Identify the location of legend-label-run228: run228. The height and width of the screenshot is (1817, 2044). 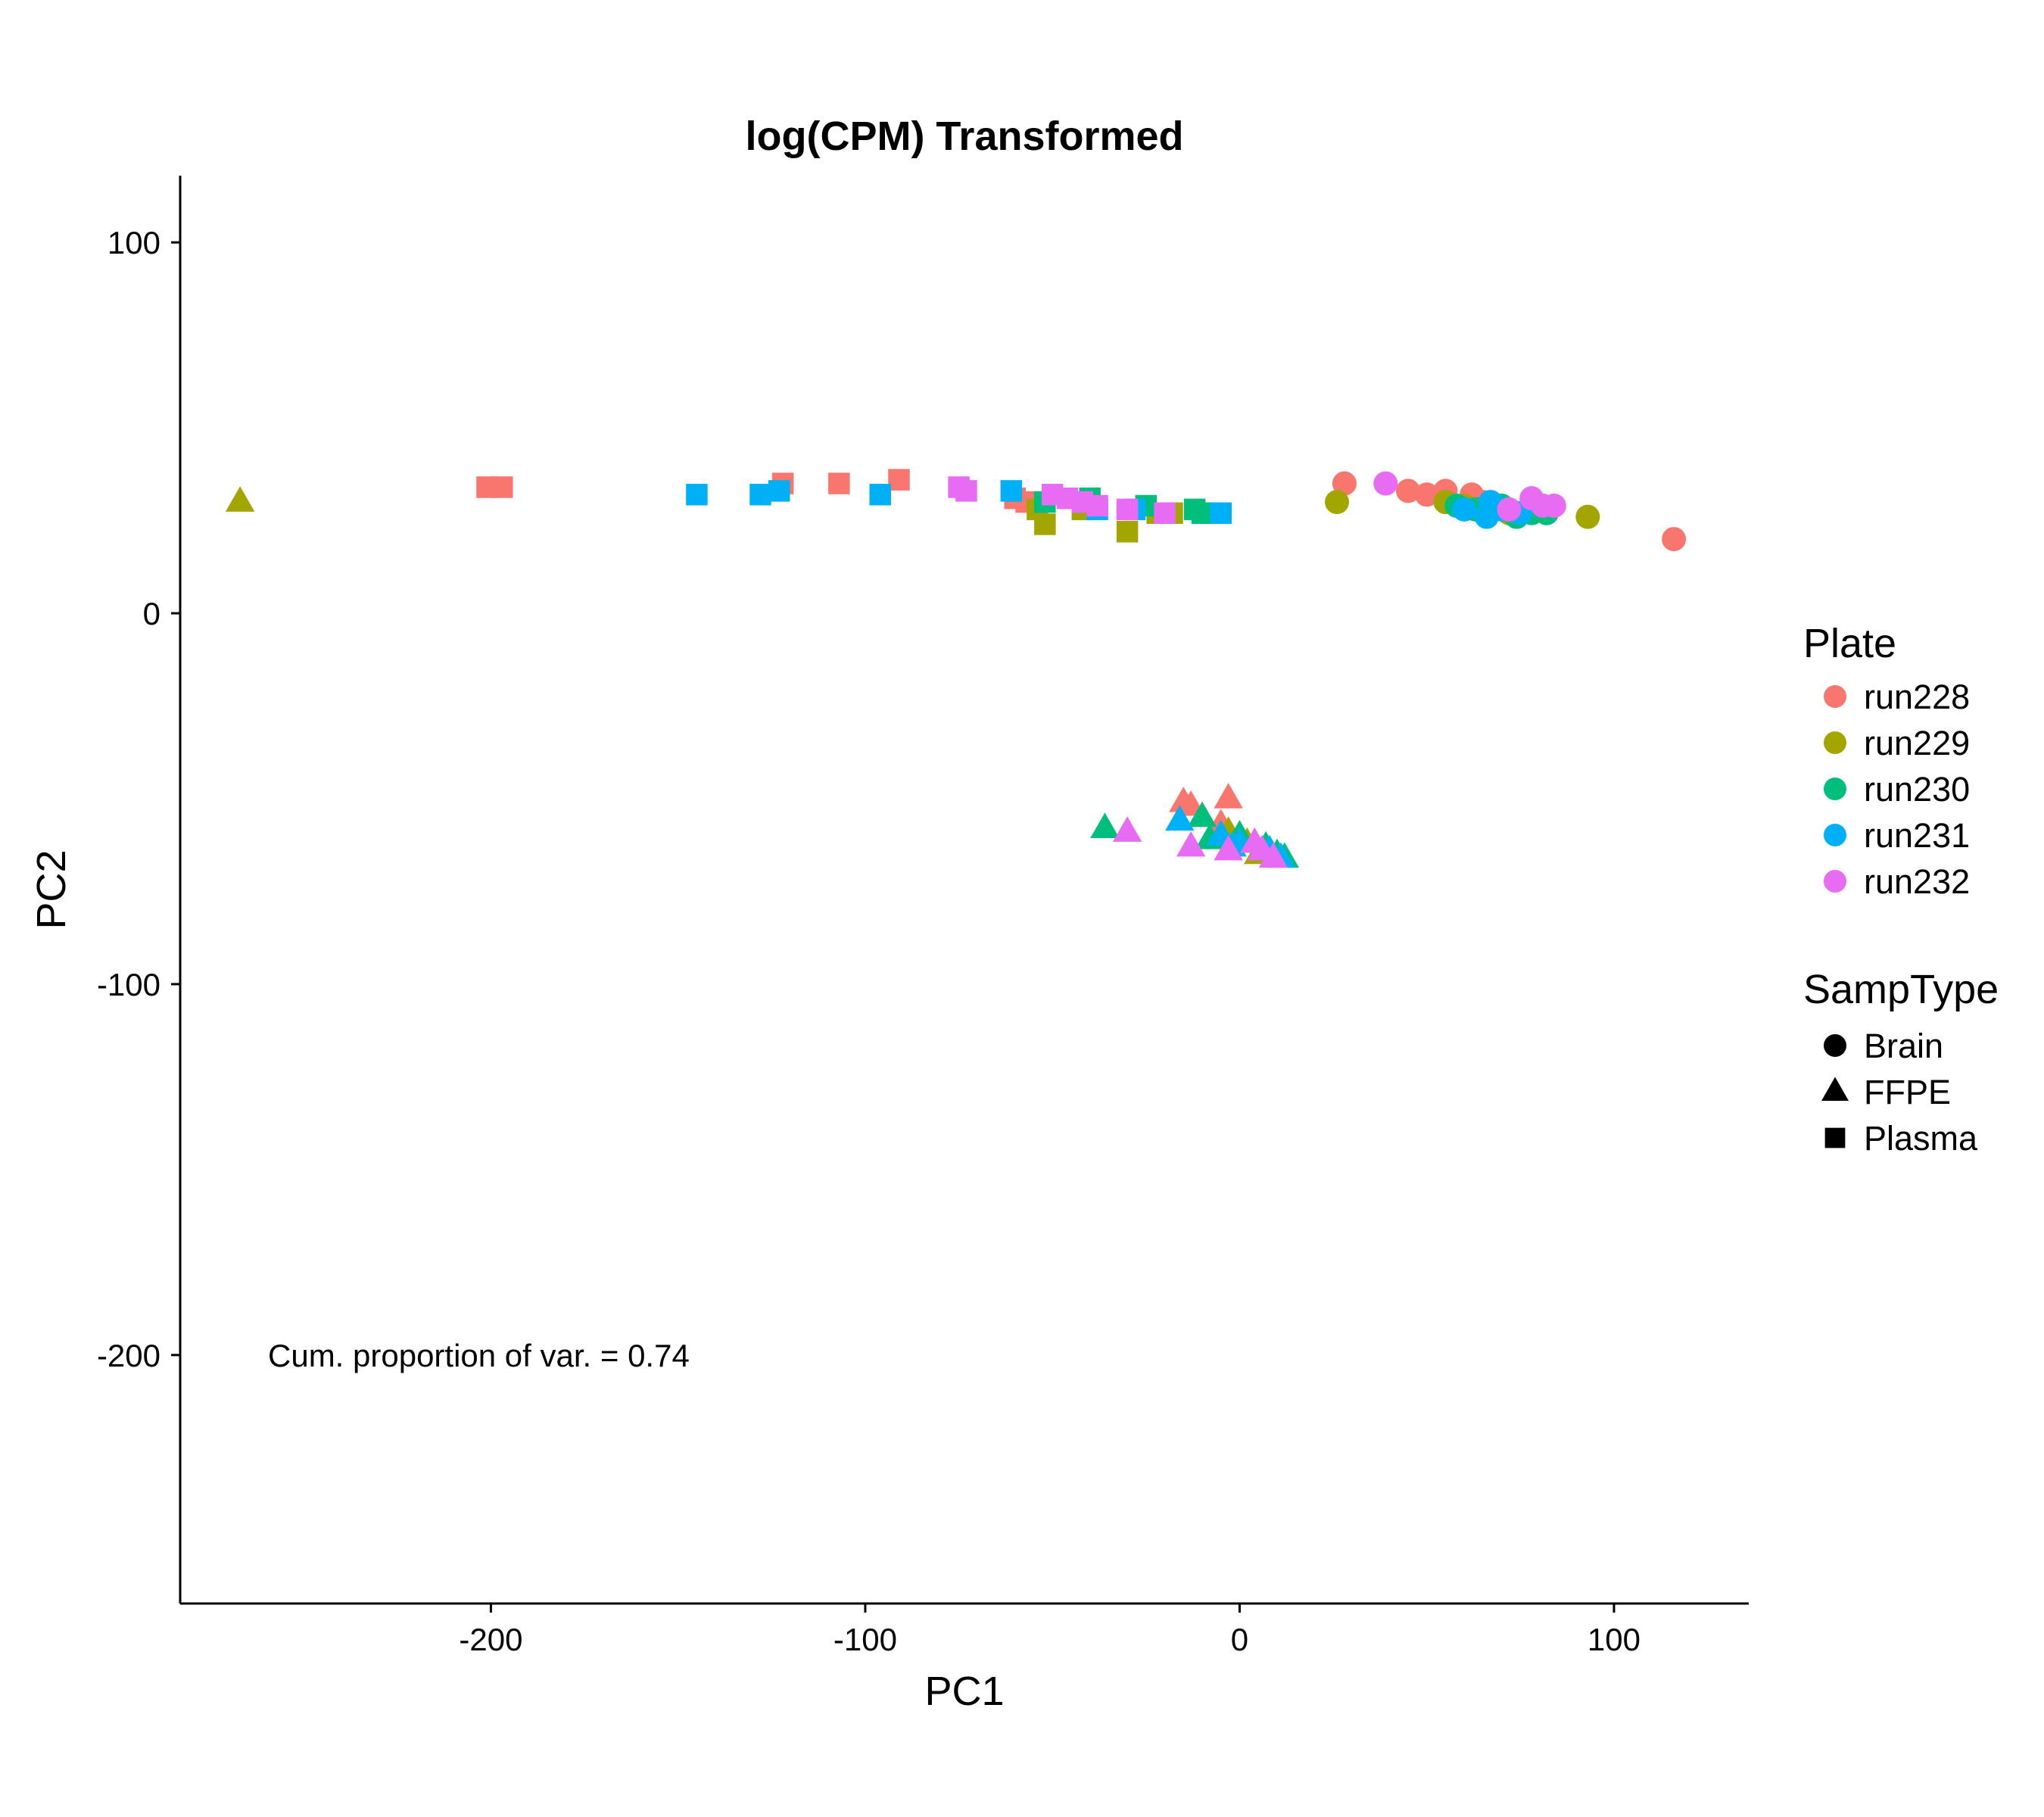
(1917, 697).